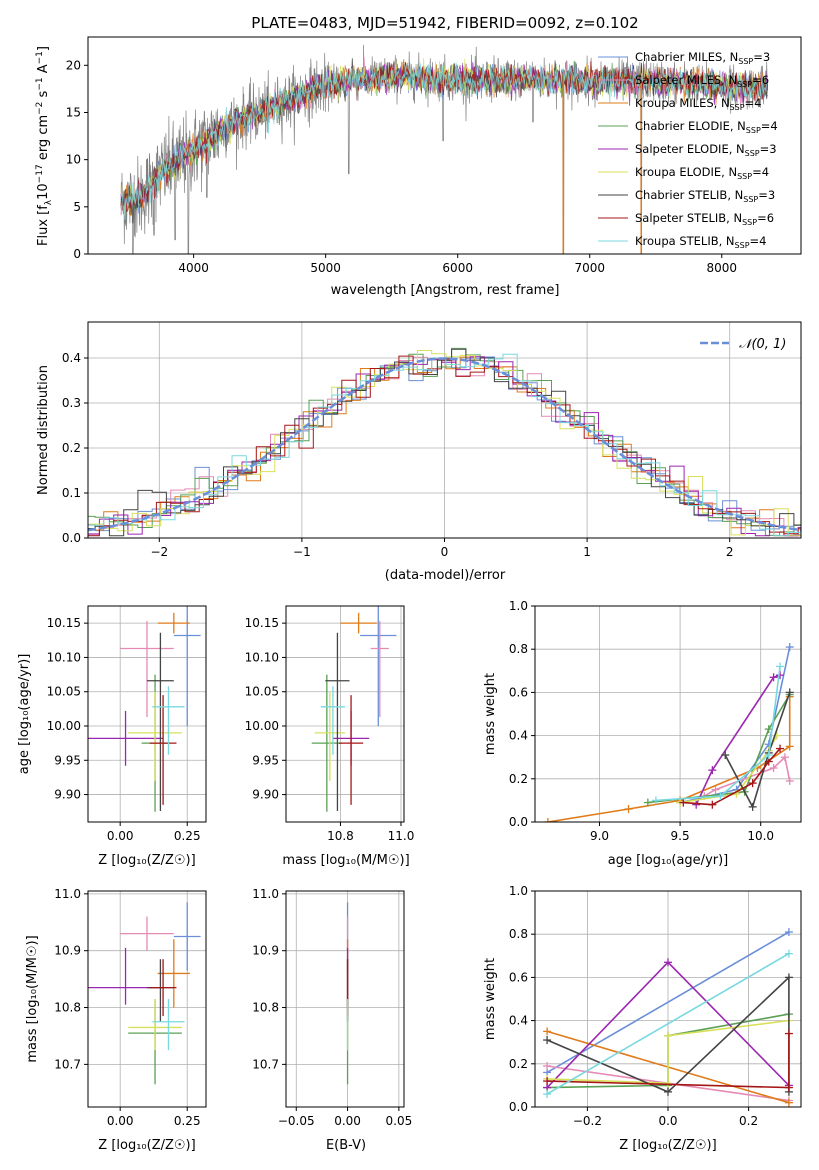  Describe the element at coordinates (43, 430) in the screenshot. I see `hist-ylabel: Normed distribution` at that location.